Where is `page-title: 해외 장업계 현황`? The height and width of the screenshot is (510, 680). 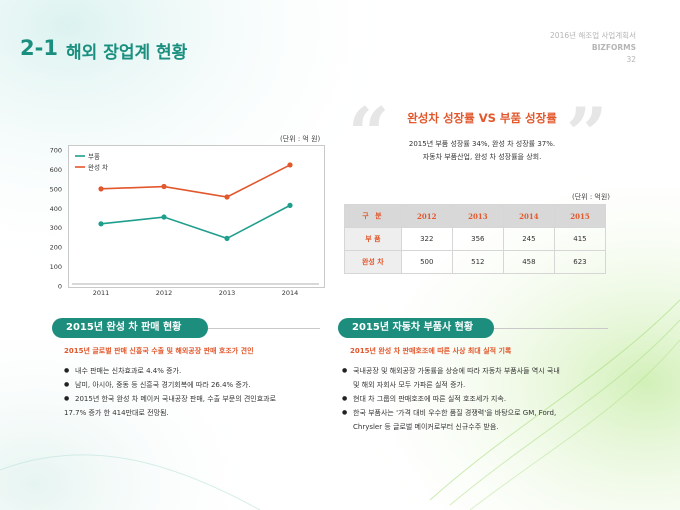
page-title: 해외 장업계 현황 is located at coordinates (127, 53).